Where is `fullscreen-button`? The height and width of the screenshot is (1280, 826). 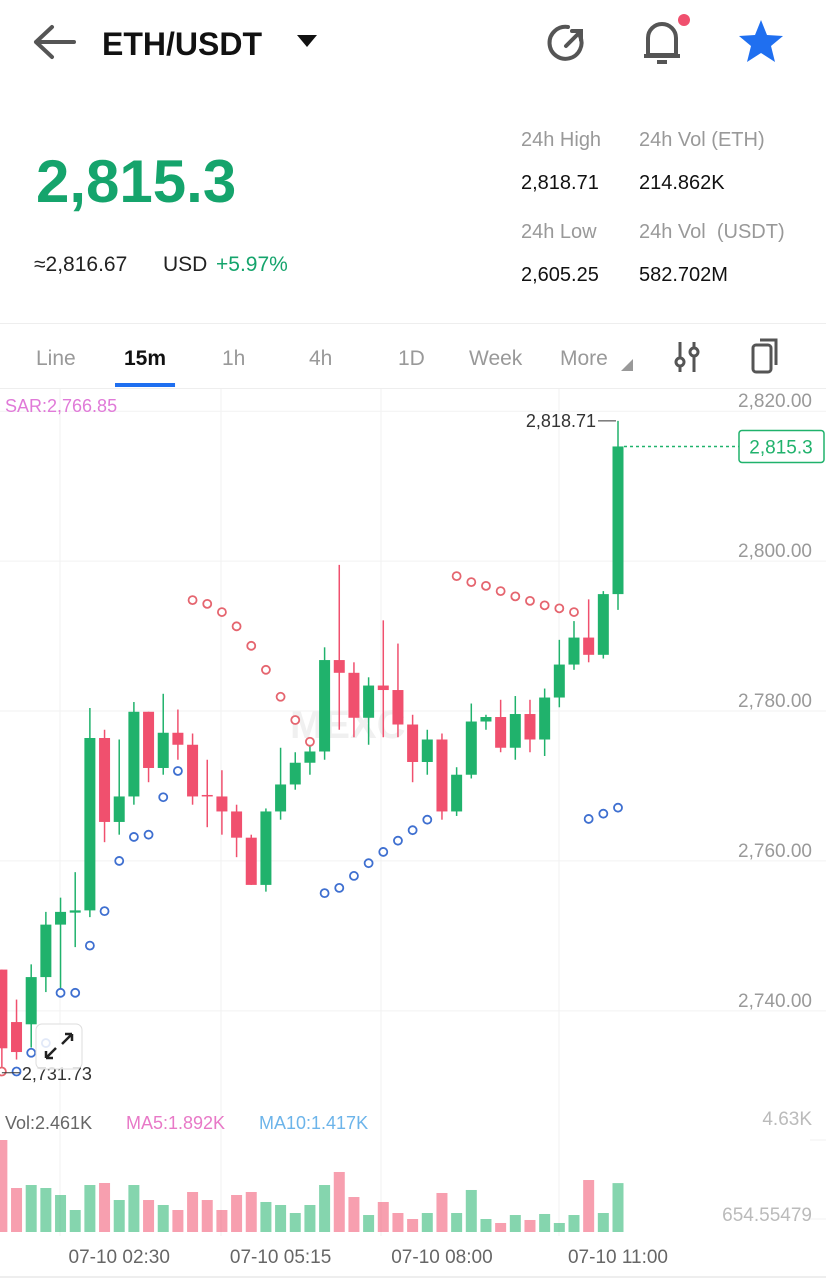
fullscreen-button is located at coordinates (59, 1046).